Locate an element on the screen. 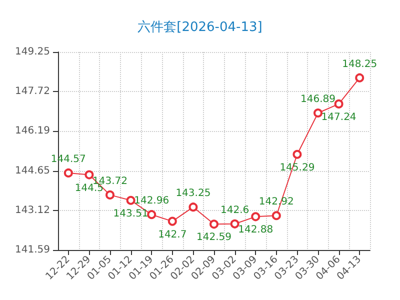 The width and height of the screenshot is (400, 300). data-label: 144.5 is located at coordinates (89, 188).